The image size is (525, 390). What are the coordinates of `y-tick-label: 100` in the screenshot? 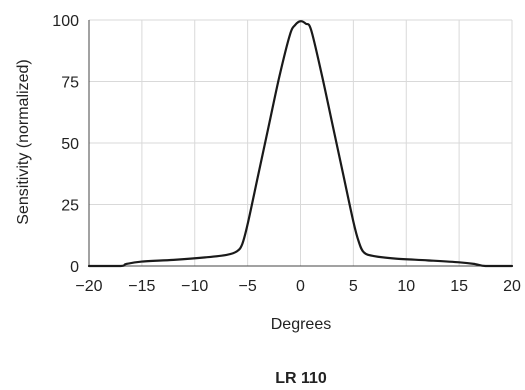 It's located at (65, 21).